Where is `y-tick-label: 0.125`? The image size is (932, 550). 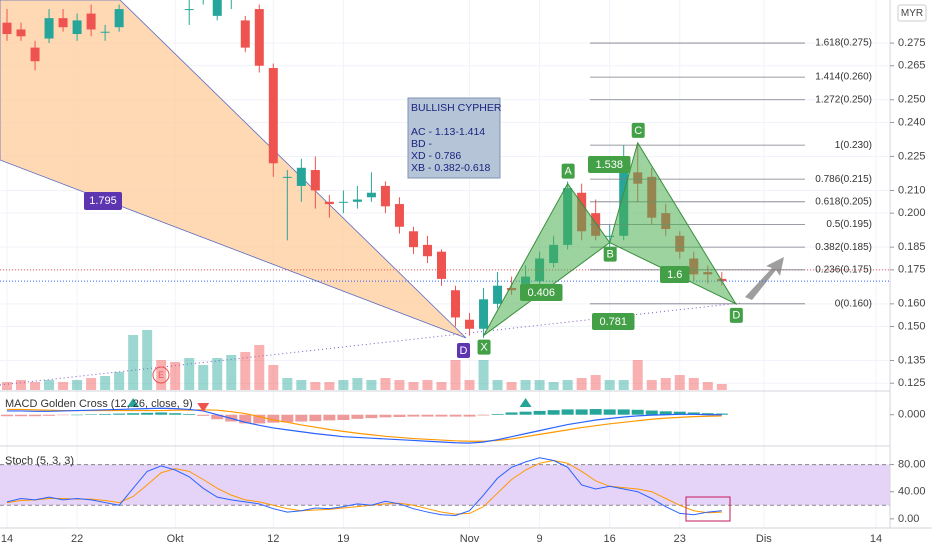 y-tick-label: 0.125 is located at coordinates (912, 383).